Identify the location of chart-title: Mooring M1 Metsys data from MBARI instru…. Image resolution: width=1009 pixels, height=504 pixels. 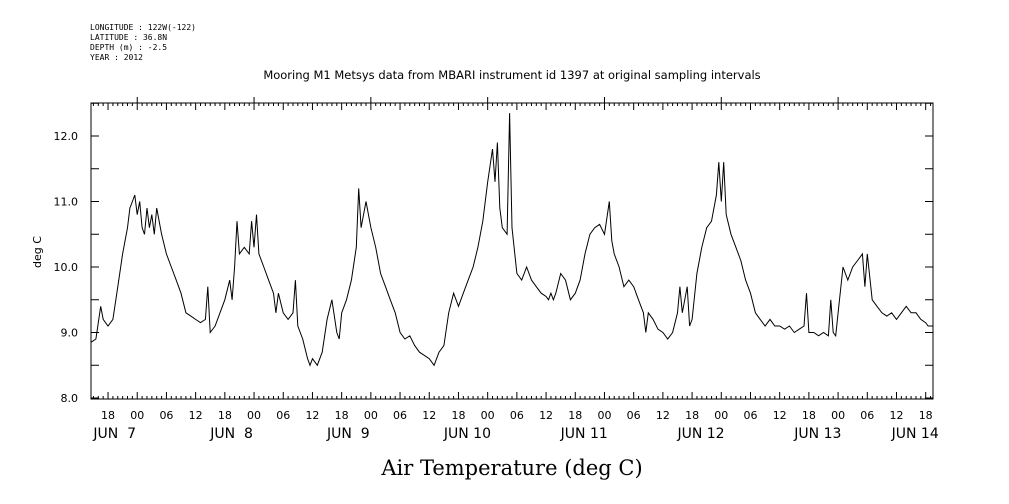
(511, 75).